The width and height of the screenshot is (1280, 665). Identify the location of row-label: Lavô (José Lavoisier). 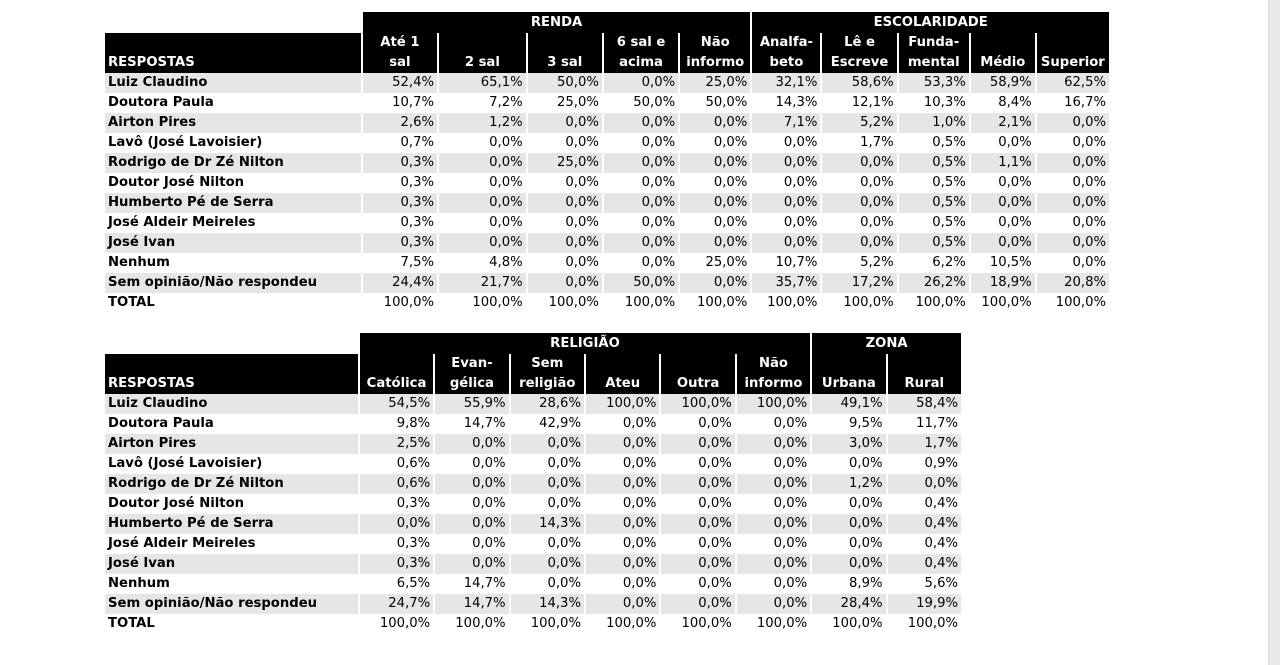
(233, 143).